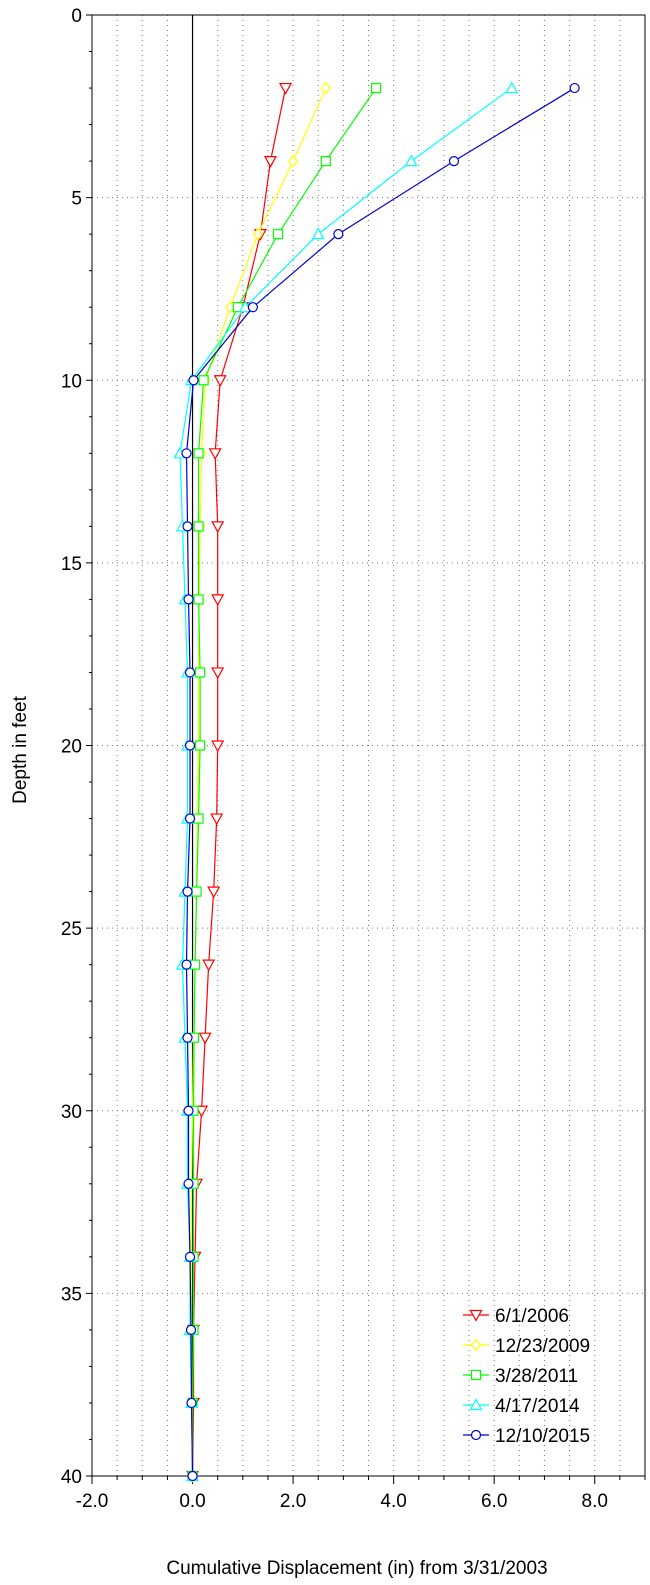 This screenshot has width=650, height=1585. I want to click on legend-entry-2: 12/23/2009, so click(526, 1346).